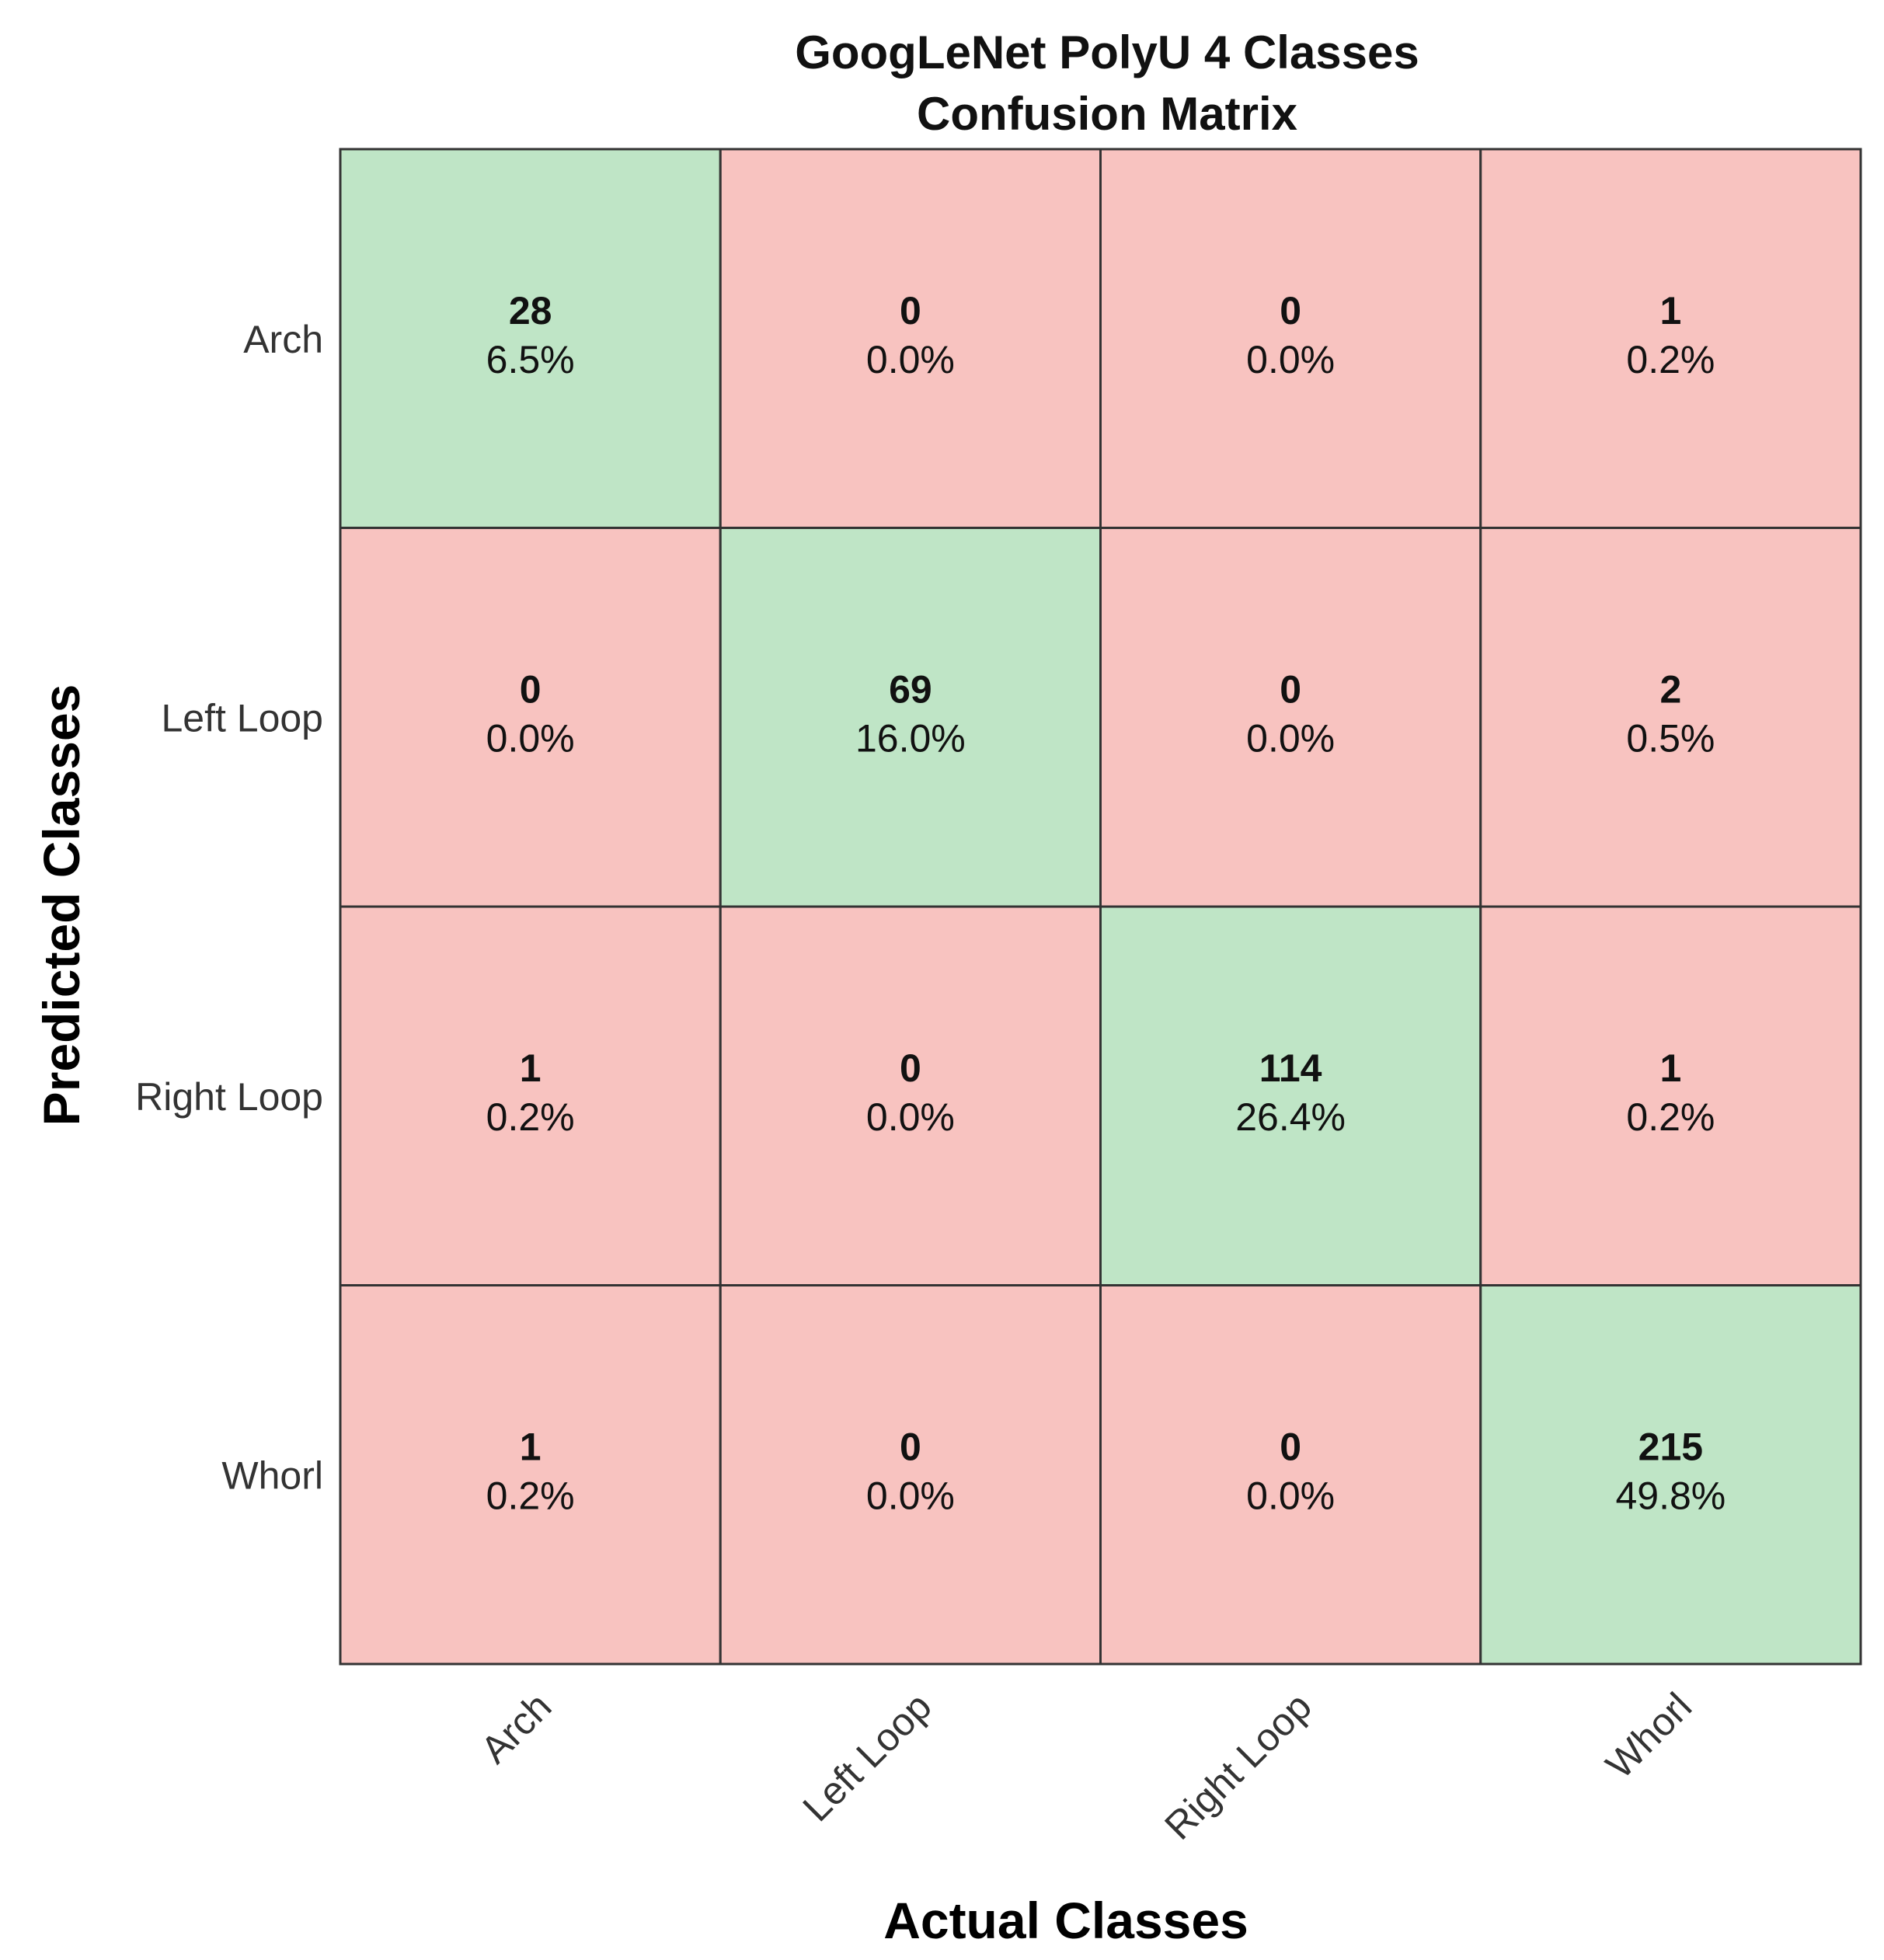 The image size is (1884, 1960). I want to click on y-axis-label: Predicted Classes, so click(62, 905).